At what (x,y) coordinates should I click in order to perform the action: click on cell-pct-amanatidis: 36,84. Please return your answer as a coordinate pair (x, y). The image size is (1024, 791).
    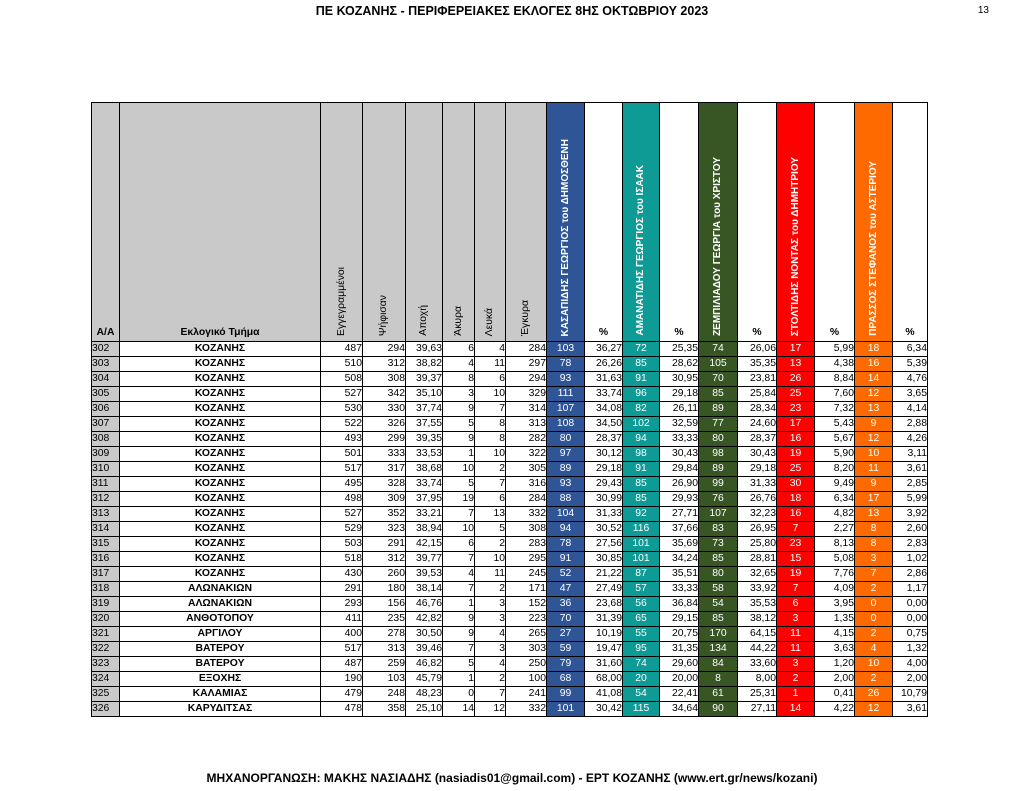
    Looking at the image, I should click on (679, 604).